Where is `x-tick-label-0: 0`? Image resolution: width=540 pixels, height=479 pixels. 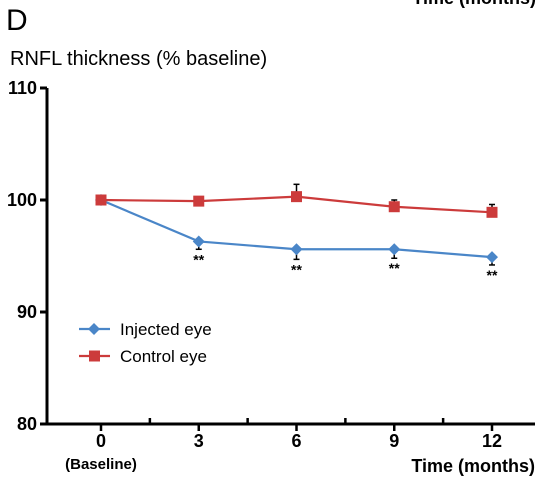 x-tick-label-0: 0 is located at coordinates (101, 441).